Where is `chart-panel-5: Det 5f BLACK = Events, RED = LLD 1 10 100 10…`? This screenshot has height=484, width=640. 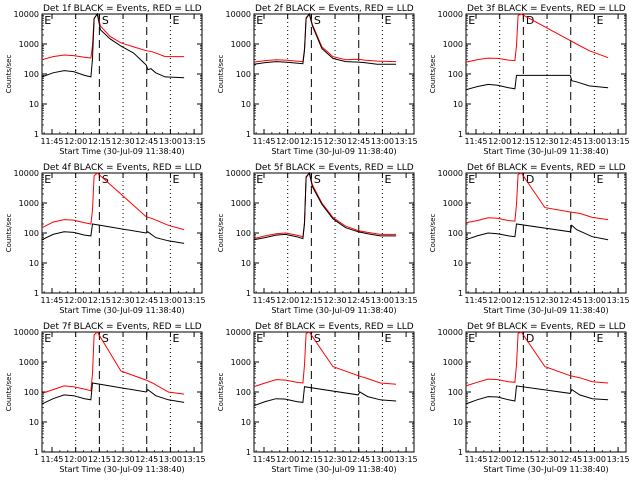 chart-panel-5: Det 5f BLACK = Events, RED = LLD 1 10 100 10… is located at coordinates (317, 239).